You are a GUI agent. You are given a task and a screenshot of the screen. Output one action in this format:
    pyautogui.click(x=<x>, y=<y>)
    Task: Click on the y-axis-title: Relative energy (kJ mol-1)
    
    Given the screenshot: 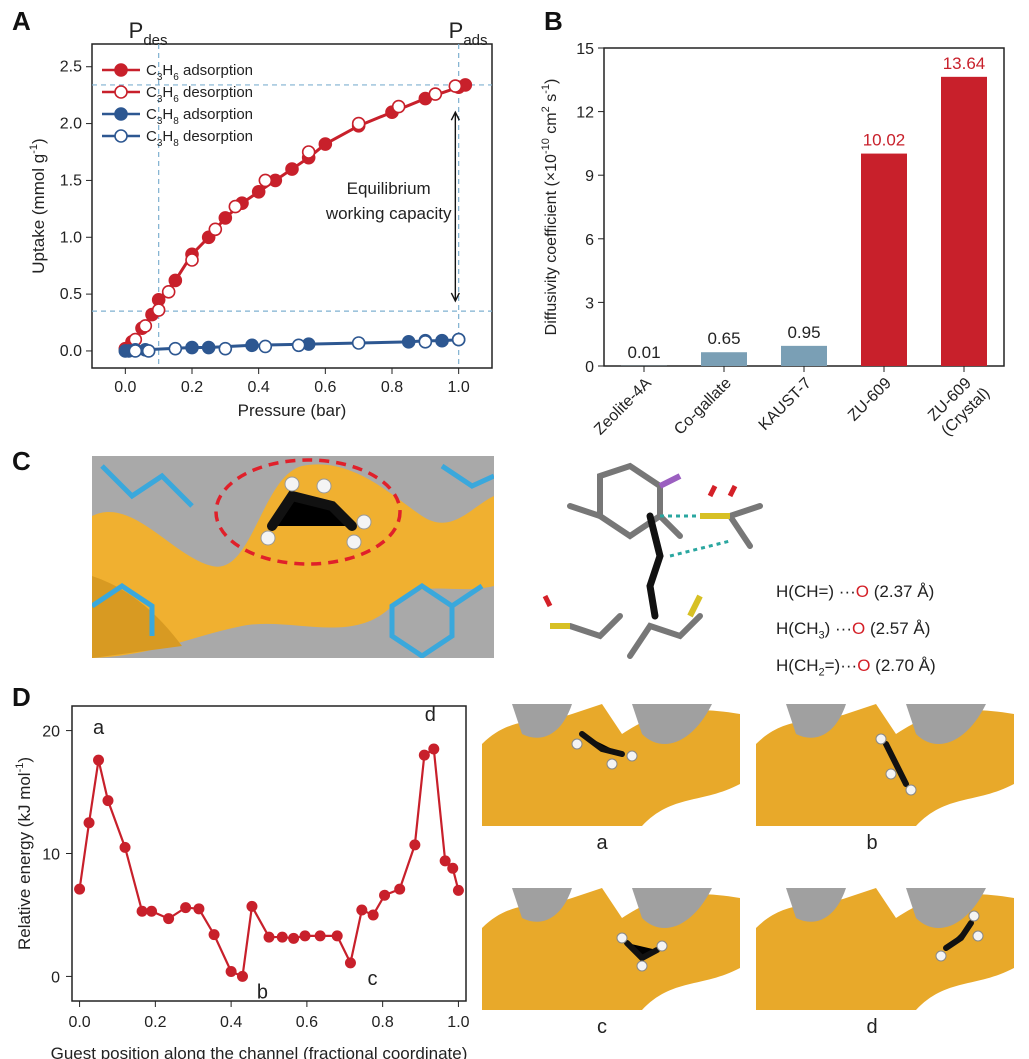 What is the action you would take?
    pyautogui.click(x=24, y=853)
    